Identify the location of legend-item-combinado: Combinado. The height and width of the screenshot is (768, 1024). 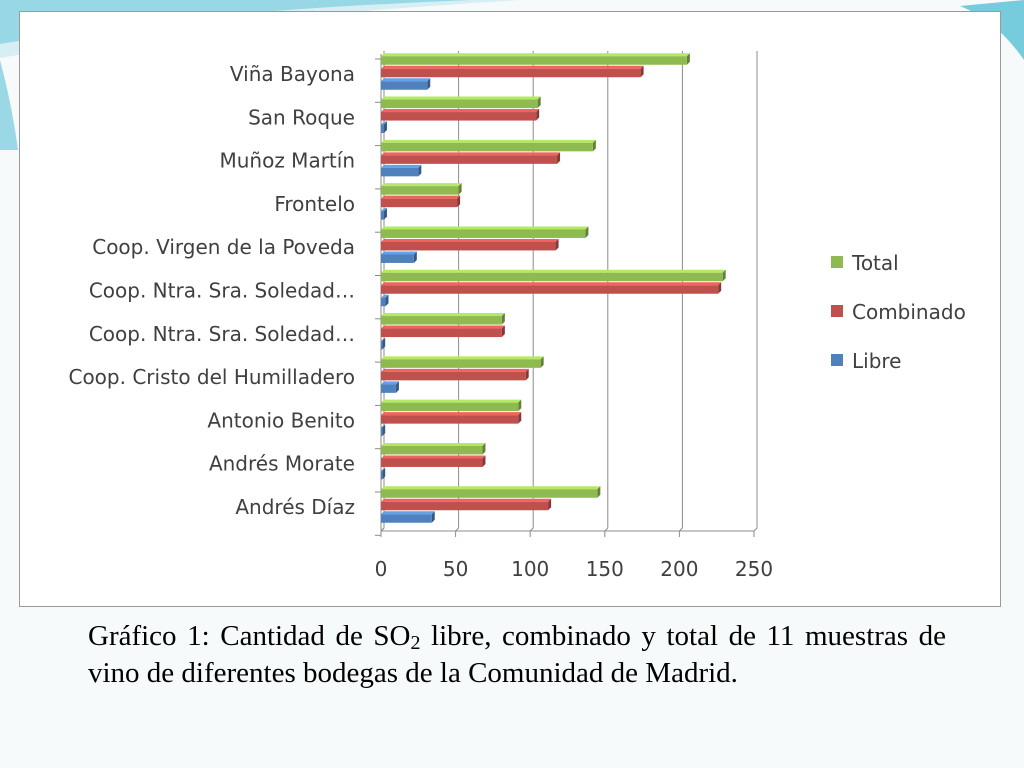
(898, 312).